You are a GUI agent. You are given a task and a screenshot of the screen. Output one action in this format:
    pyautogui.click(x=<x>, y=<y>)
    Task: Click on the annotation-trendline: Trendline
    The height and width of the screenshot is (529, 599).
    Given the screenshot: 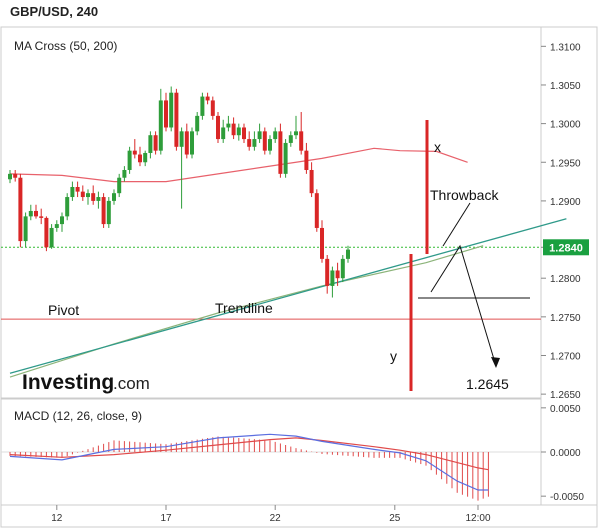 What is the action you would take?
    pyautogui.click(x=244, y=308)
    